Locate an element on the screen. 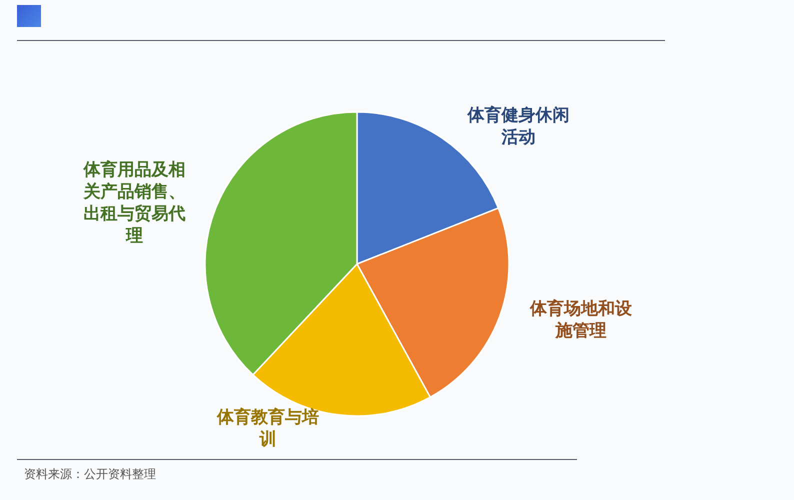 The image size is (794, 500). slice-label: 体育健身休闲活动 is located at coordinates (518, 126).